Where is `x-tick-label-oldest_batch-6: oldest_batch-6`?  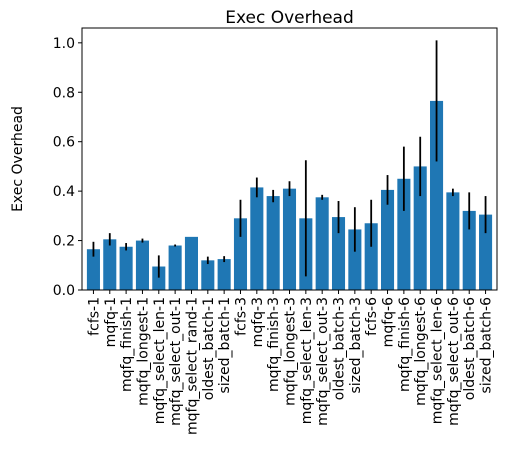 x-tick-label-oldest_batch-6: oldest_batch-6 is located at coordinates (470, 348).